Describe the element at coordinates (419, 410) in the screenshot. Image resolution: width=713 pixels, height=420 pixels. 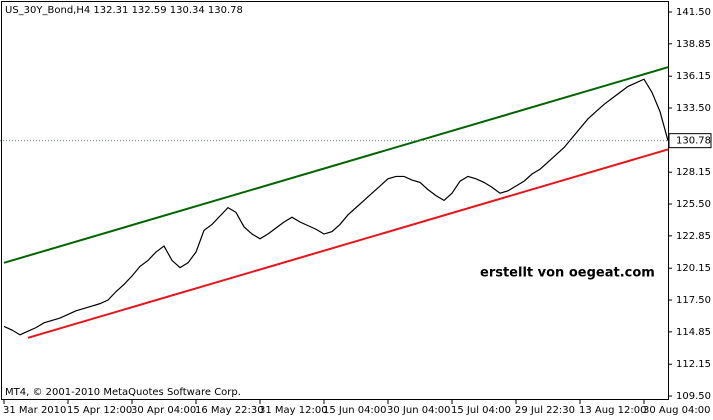
I see `x-tick-label: 30 Jun 04:00` at that location.